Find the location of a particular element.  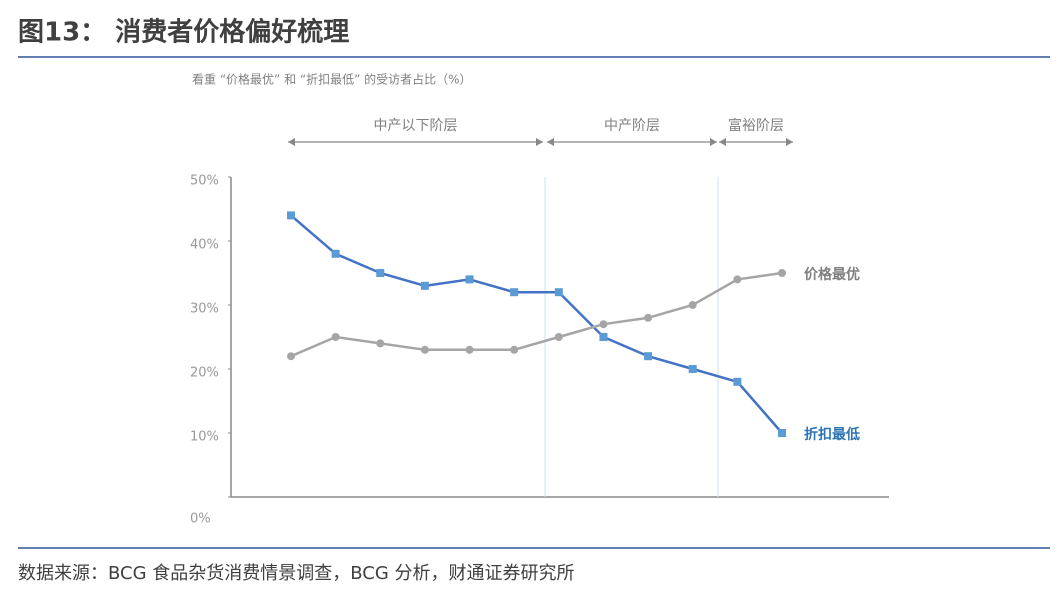

y-tick-label: 20% is located at coordinates (204, 373).